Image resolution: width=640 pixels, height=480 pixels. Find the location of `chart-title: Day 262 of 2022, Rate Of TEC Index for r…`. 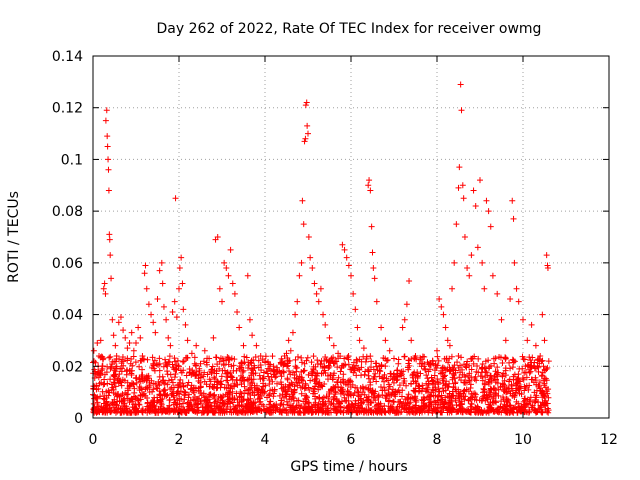

chart-title: Day 262 of 2022, Rate Of TEC Index for r… is located at coordinates (349, 29).